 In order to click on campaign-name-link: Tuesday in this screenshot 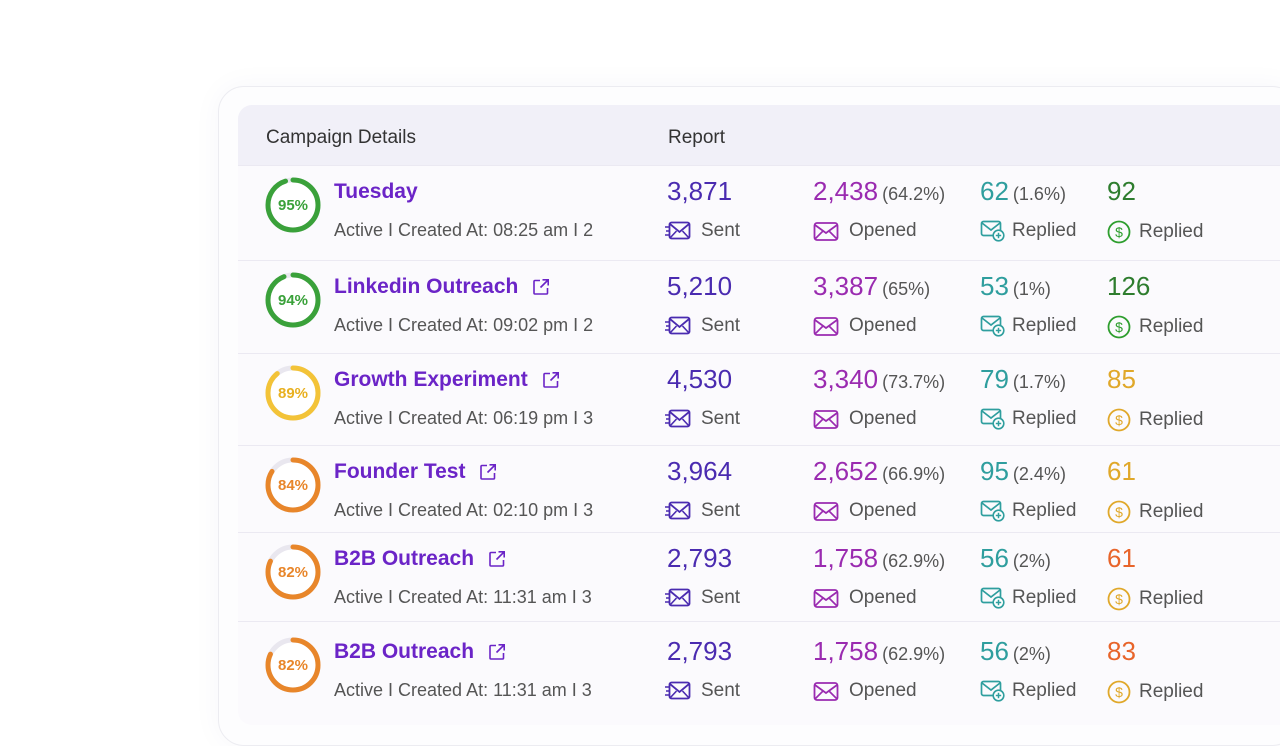, I will do `click(376, 192)`.